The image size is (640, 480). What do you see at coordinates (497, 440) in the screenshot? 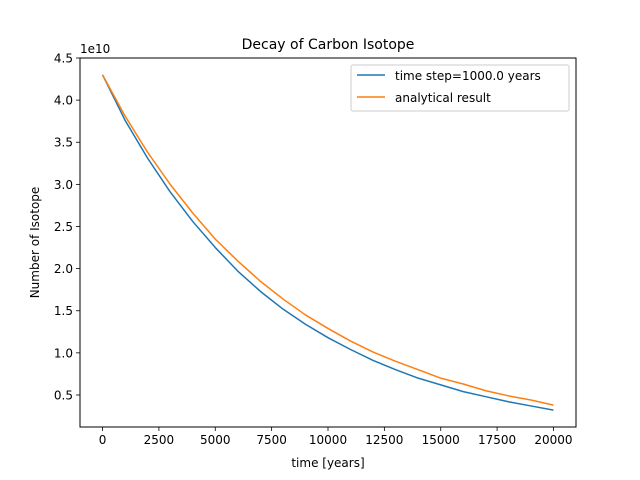
I see `x-tick-label: 17500` at bounding box center [497, 440].